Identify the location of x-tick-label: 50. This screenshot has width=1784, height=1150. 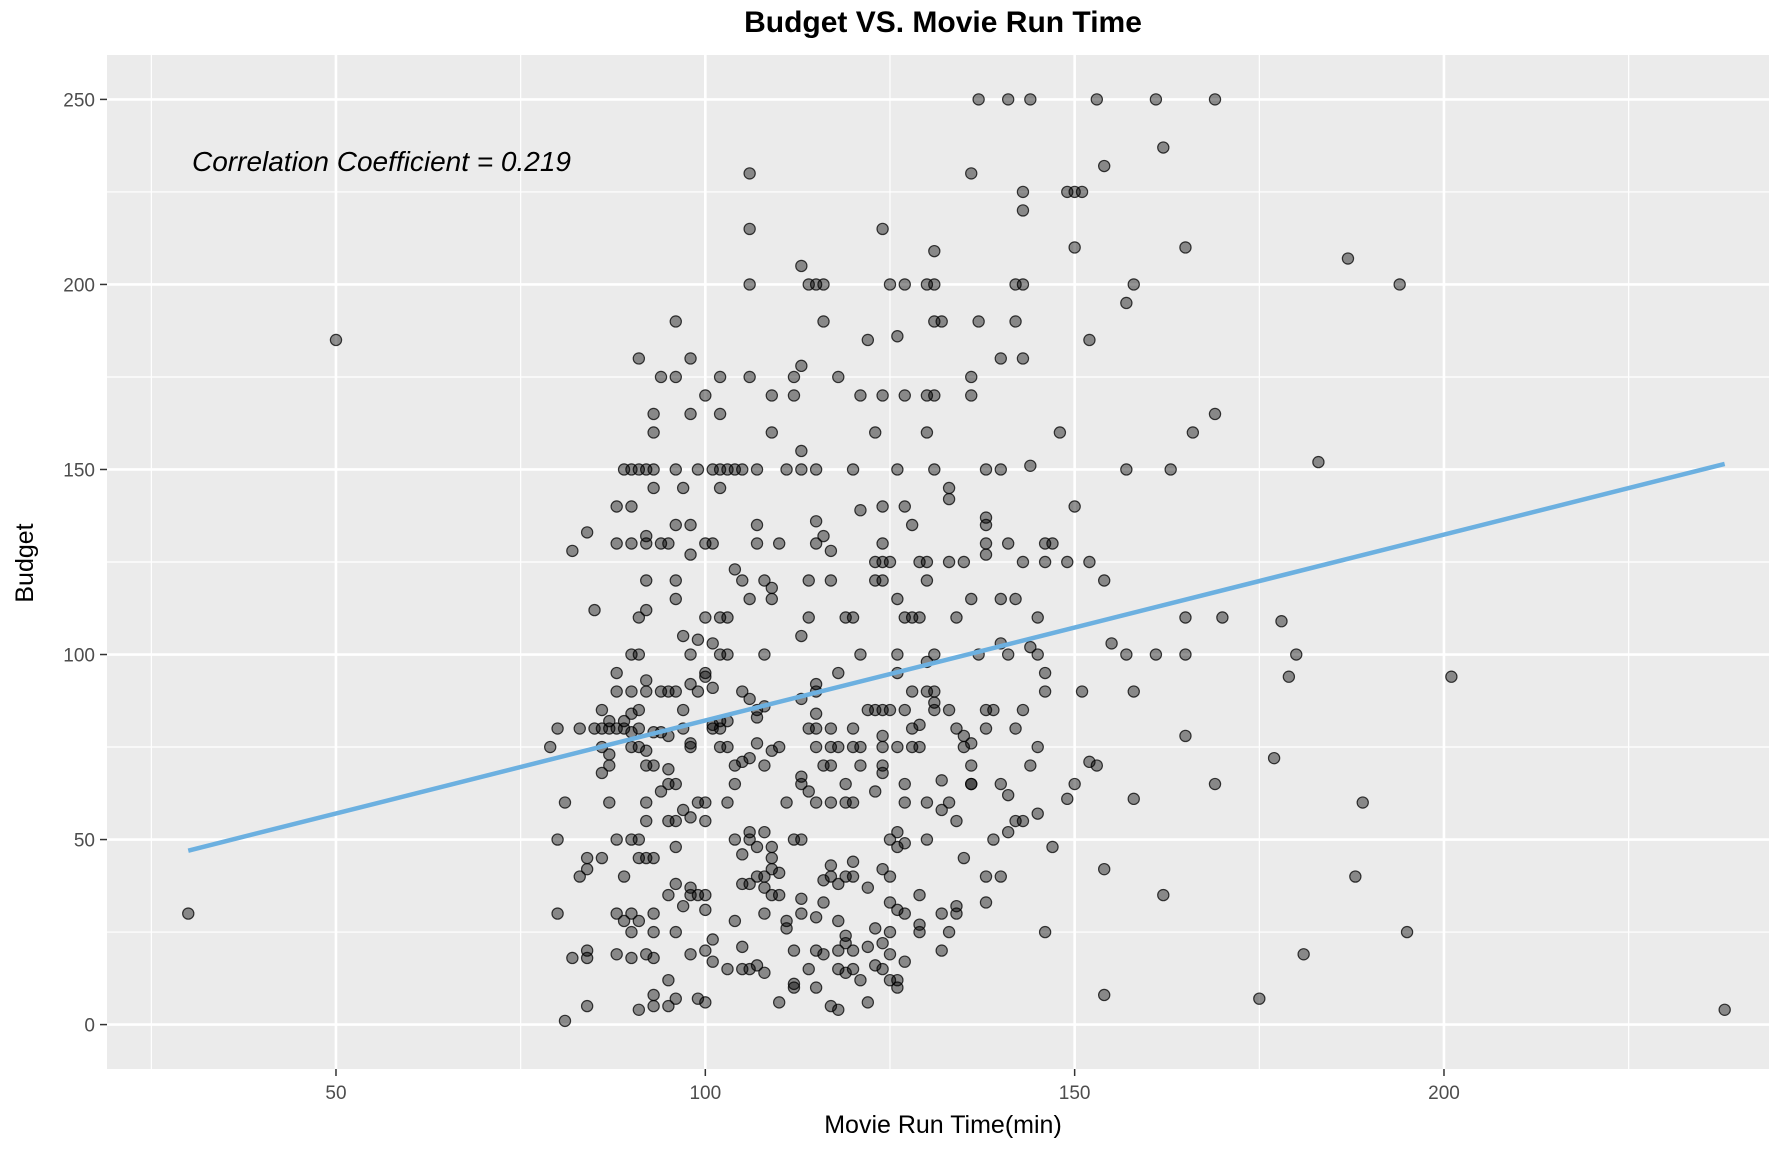
(335, 1093).